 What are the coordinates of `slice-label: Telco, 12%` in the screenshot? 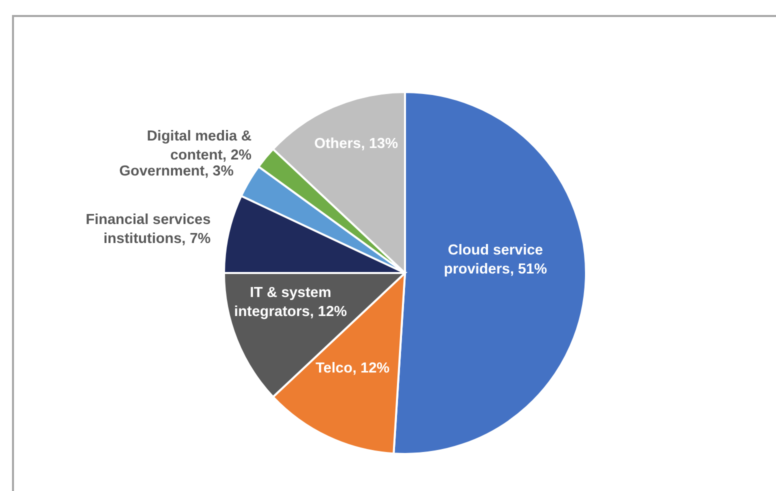 It's located at (353, 368).